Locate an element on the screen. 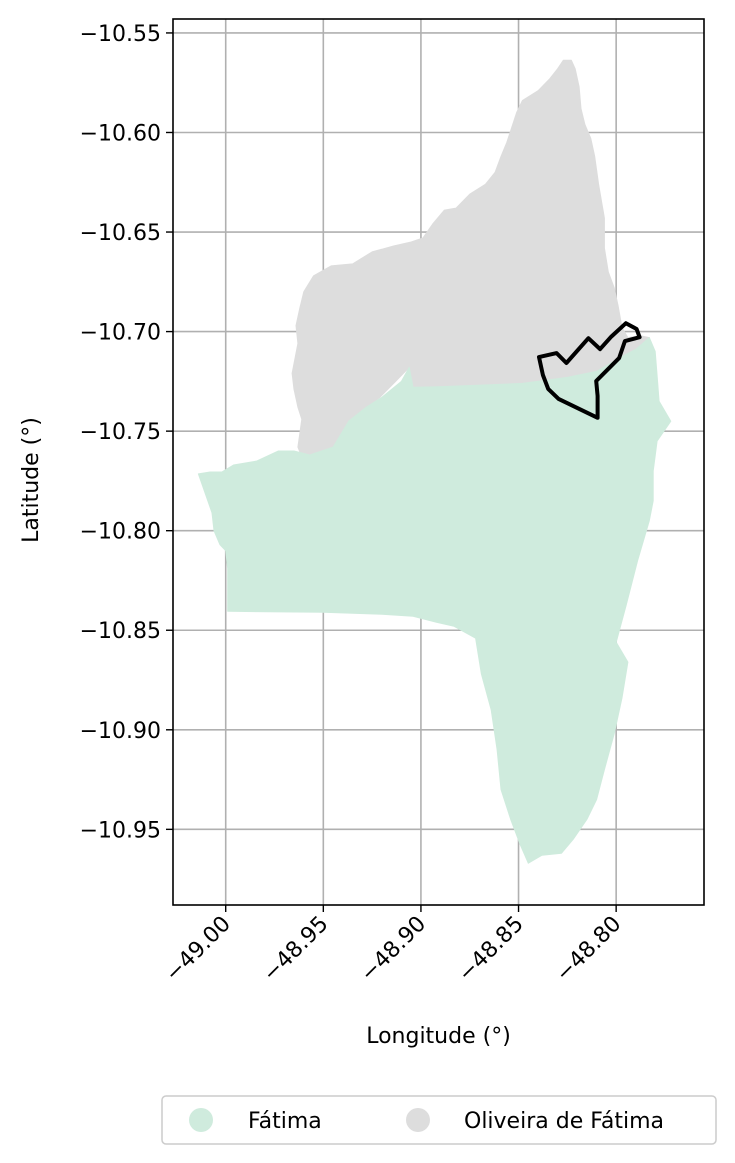  y-axis-label: Latitude (°) is located at coordinates (31, 480).